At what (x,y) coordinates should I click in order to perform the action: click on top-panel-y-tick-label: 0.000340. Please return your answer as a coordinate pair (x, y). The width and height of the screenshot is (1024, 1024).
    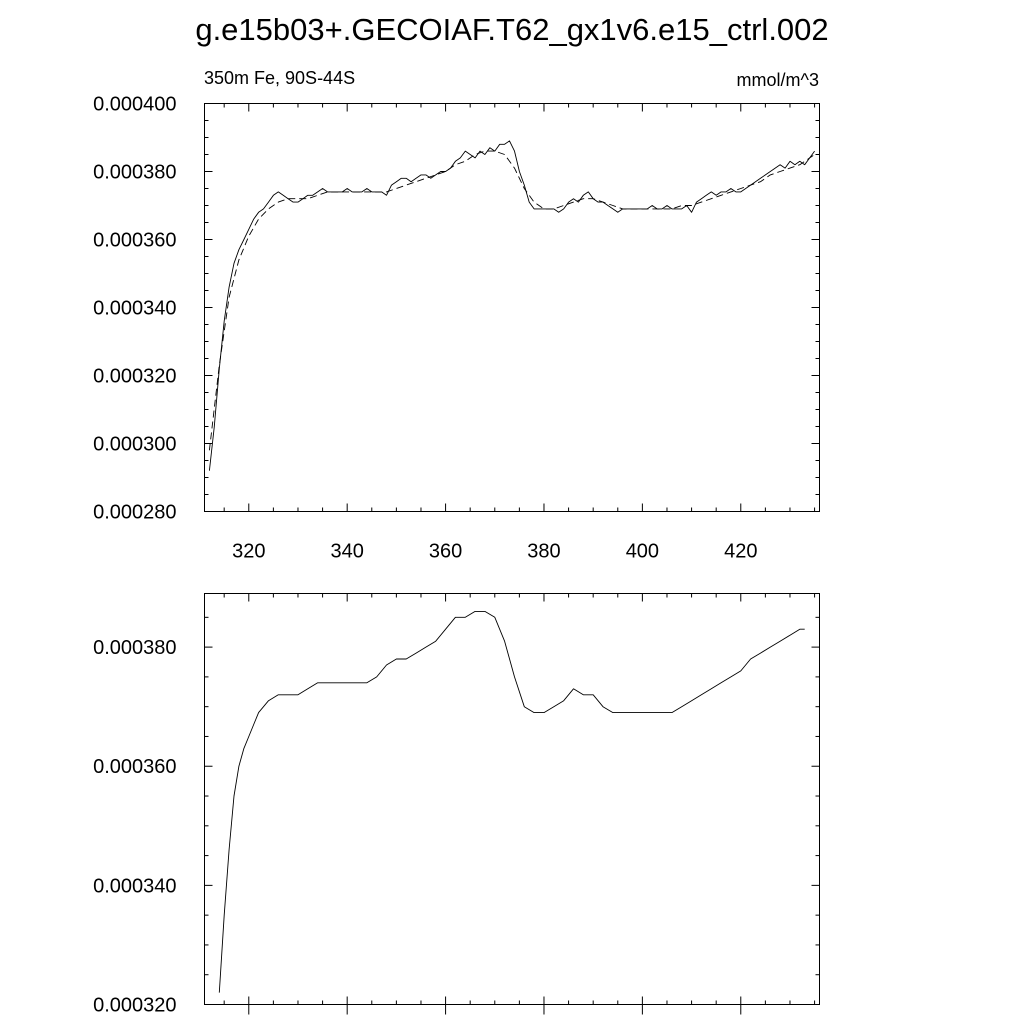
    Looking at the image, I should click on (134, 309).